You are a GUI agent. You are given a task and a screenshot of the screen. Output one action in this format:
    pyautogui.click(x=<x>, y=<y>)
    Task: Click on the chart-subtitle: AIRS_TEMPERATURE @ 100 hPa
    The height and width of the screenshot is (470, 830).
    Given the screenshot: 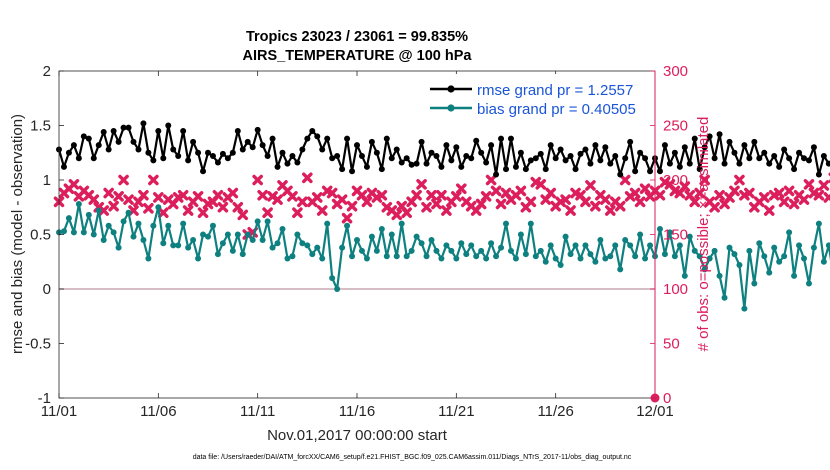 What is the action you would take?
    pyautogui.click(x=357, y=56)
    